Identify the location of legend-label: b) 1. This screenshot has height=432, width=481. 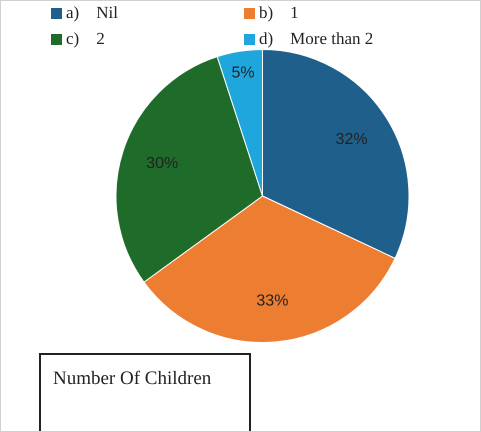
(279, 13).